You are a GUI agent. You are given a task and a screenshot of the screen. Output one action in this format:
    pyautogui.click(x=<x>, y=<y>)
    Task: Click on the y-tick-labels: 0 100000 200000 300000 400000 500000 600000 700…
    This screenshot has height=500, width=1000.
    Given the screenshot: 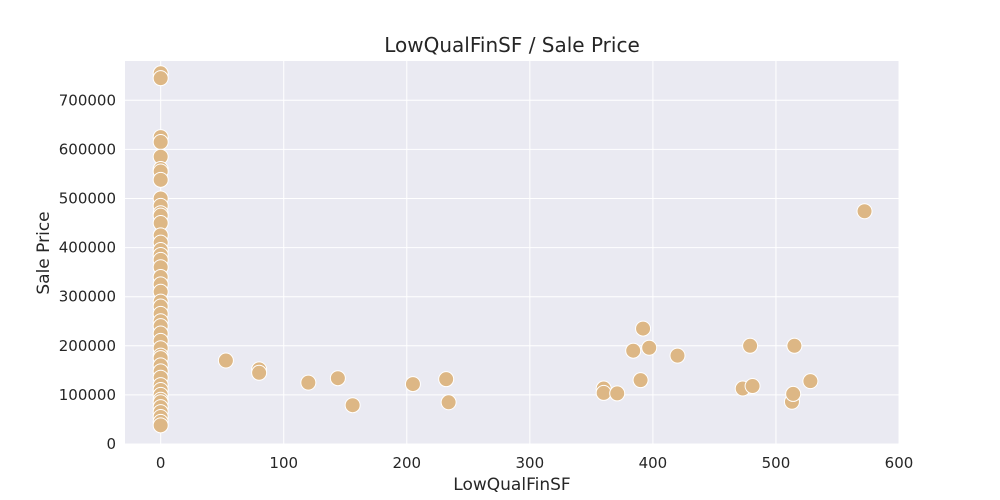 What is the action you would take?
    pyautogui.click(x=87, y=272)
    